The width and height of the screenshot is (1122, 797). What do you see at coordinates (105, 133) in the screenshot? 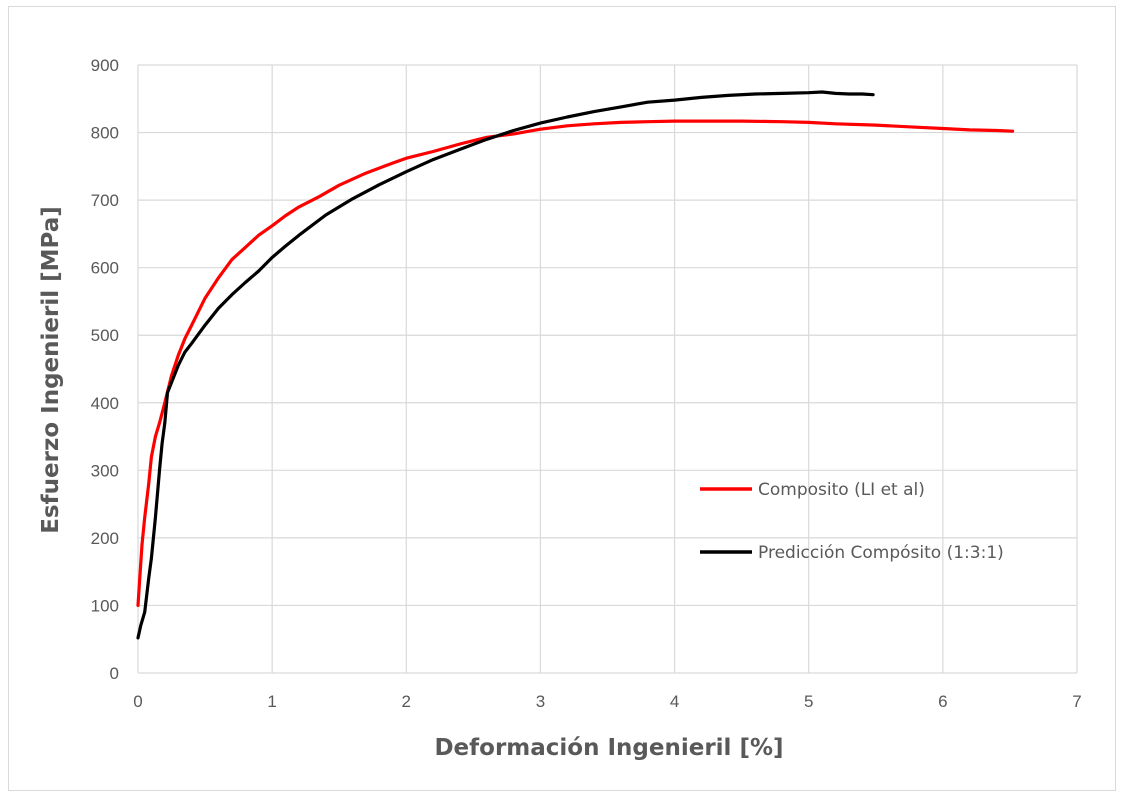
I see `y-tick-label: 800` at bounding box center [105, 133].